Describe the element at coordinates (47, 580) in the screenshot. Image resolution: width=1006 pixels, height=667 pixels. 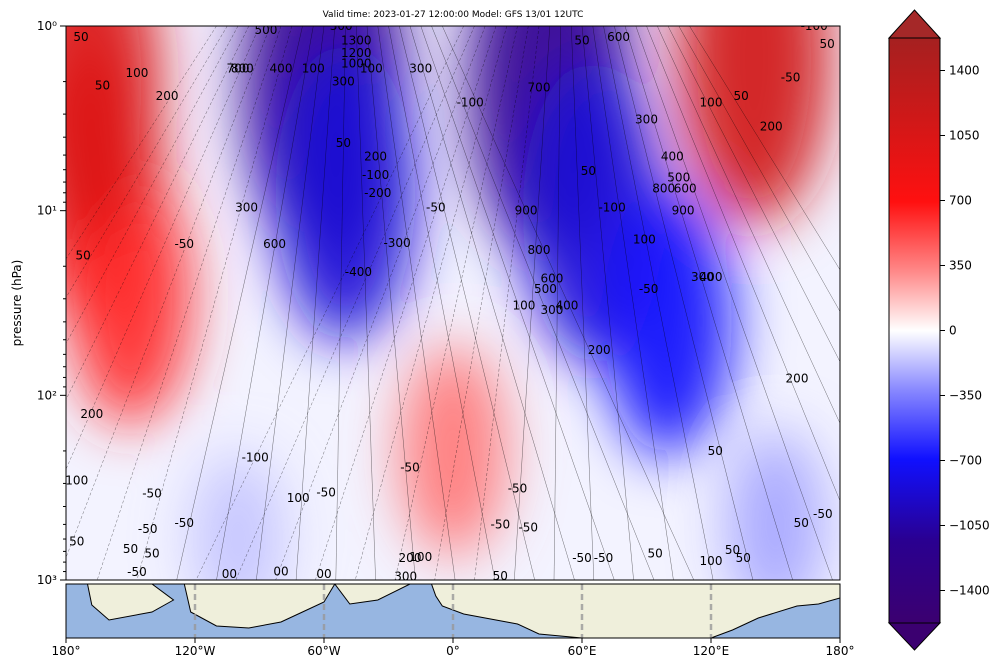
I see `y-tick-label: 10³` at that location.